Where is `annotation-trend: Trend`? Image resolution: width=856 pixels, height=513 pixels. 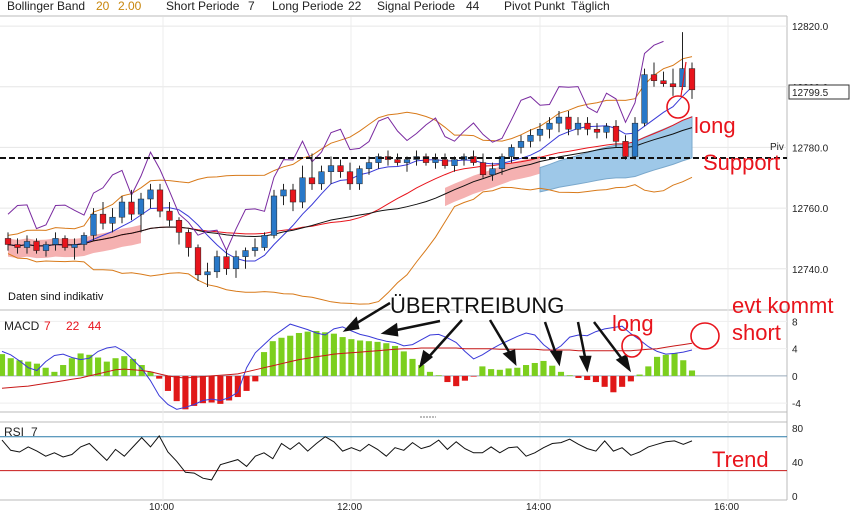
annotation-trend: Trend is located at coordinates (740, 459).